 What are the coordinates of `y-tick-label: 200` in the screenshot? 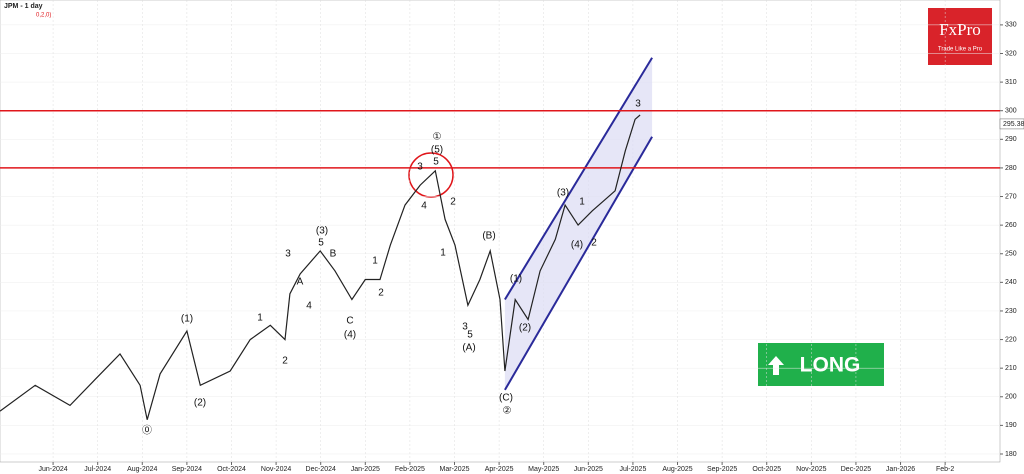 It's located at (1011, 397).